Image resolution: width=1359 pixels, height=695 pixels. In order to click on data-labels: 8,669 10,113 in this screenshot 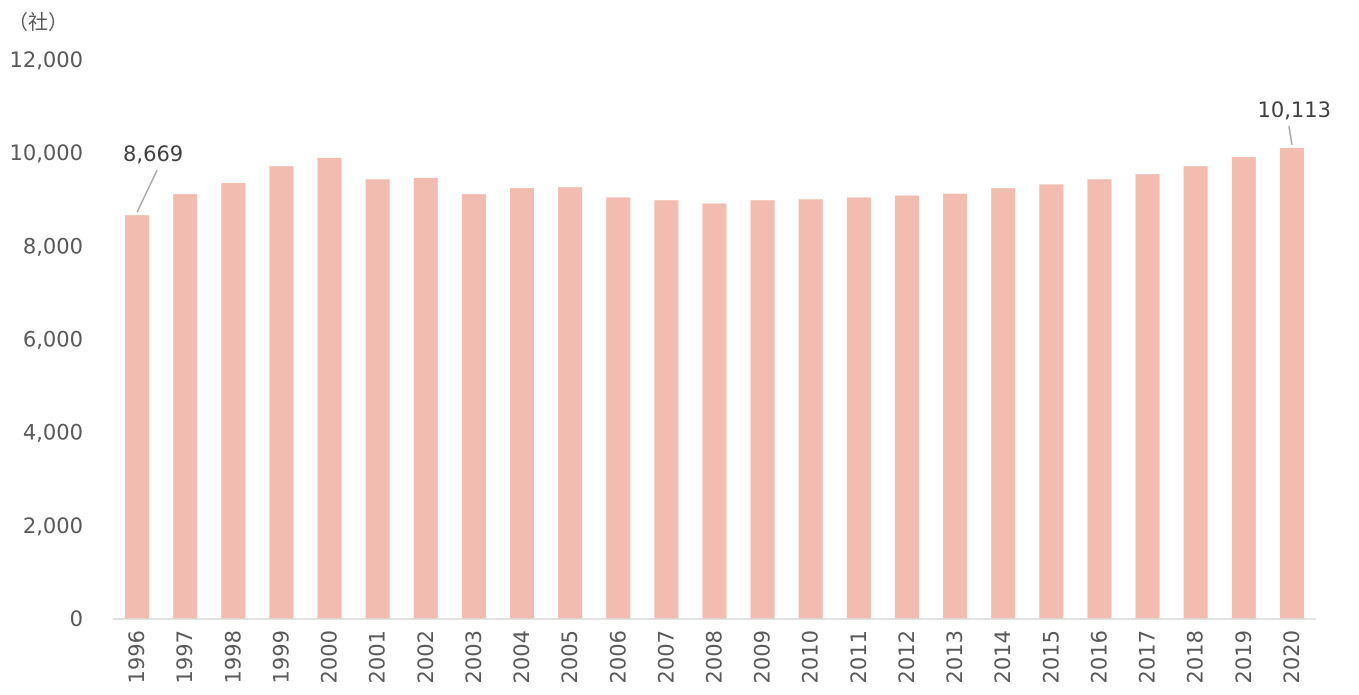, I will do `click(727, 155)`.